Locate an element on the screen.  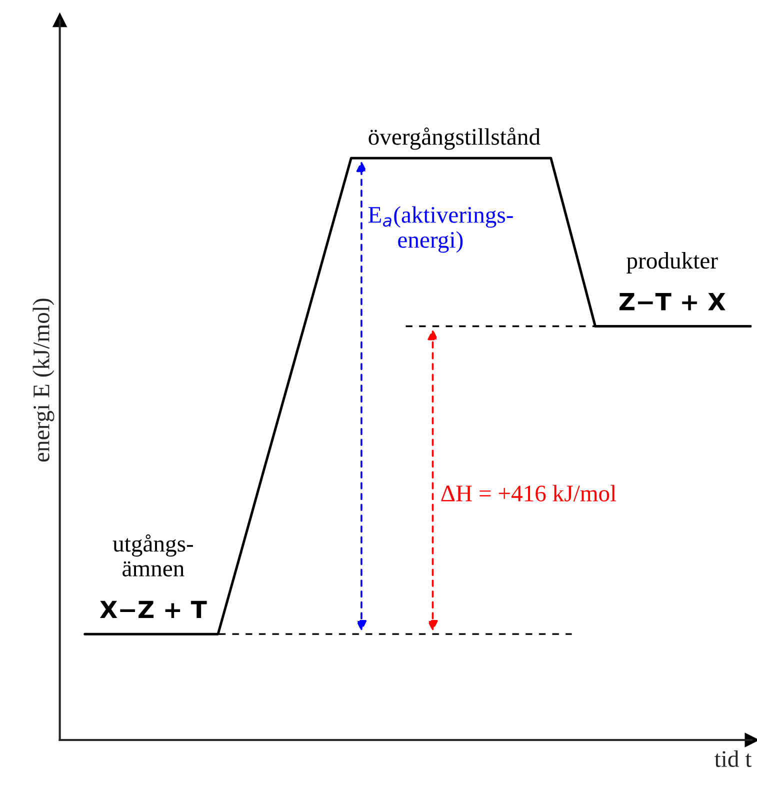
x-axis-title: tid t is located at coordinates (733, 759).